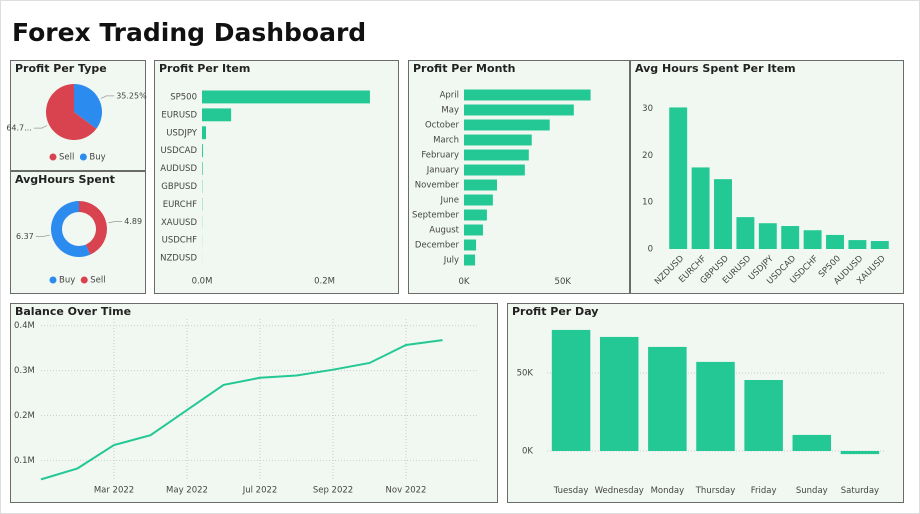  Describe the element at coordinates (179, 115) in the screenshot. I see `y-tick-label: EURUSD` at that location.